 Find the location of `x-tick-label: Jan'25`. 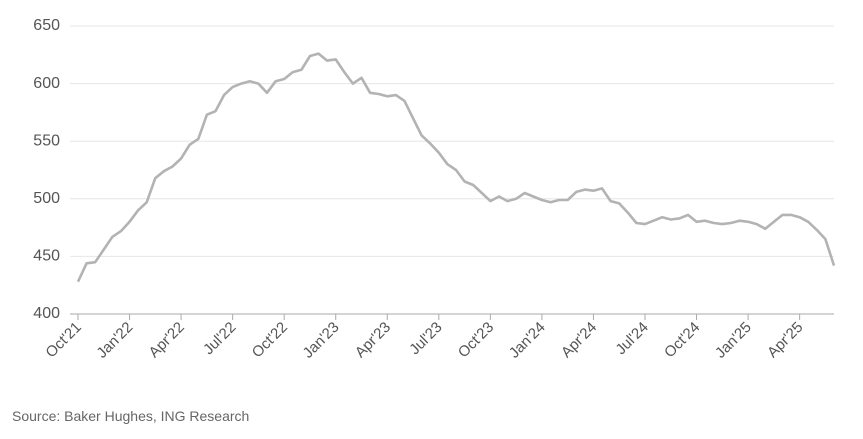

x-tick-label: Jan'25 is located at coordinates (733, 340).